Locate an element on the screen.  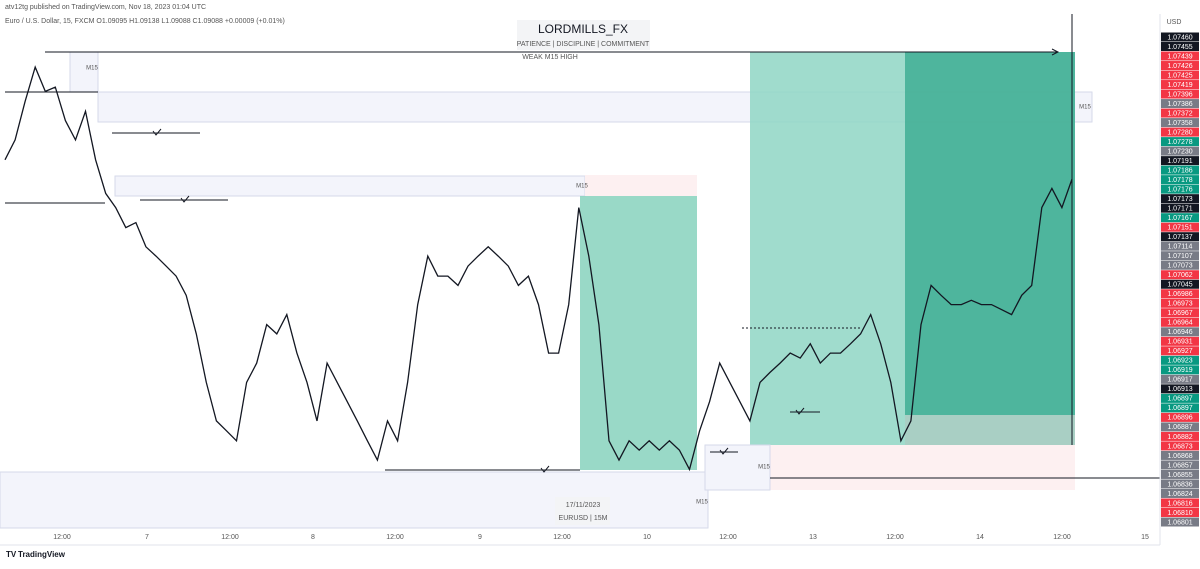
price-label: 1.07062 is located at coordinates (1179, 275).